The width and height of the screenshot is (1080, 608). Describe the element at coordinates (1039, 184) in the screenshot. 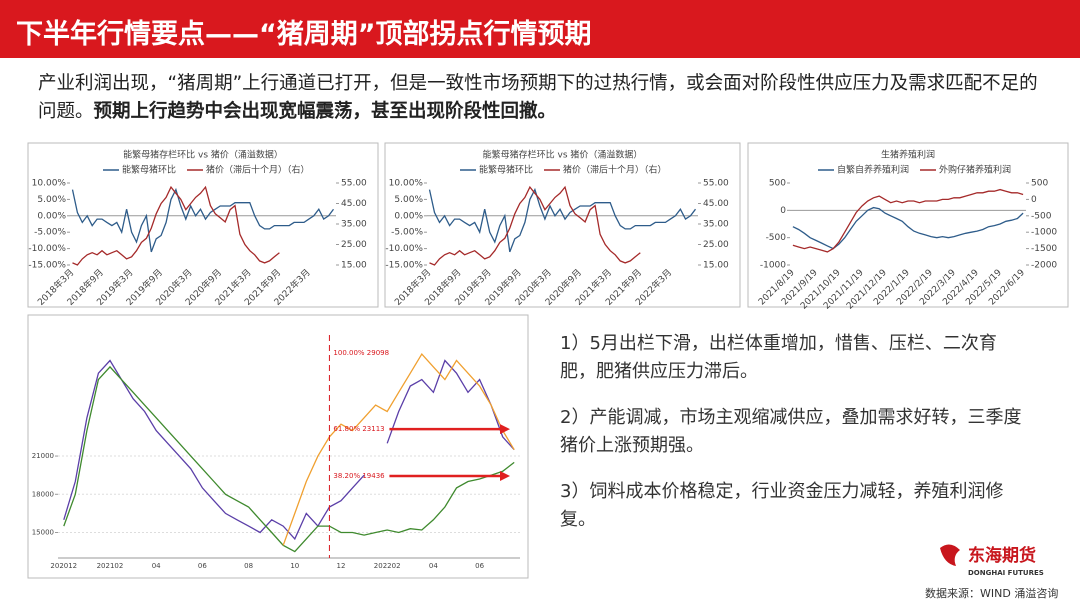

I see `y2-tick-label: 500` at that location.